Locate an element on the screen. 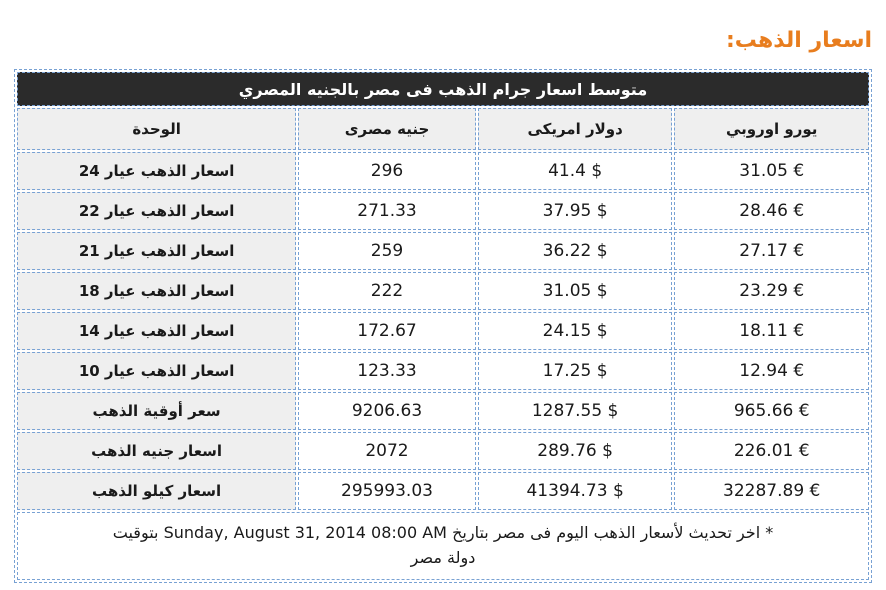  row-label: اسعار الذهب عيار 10 is located at coordinates (157, 371).